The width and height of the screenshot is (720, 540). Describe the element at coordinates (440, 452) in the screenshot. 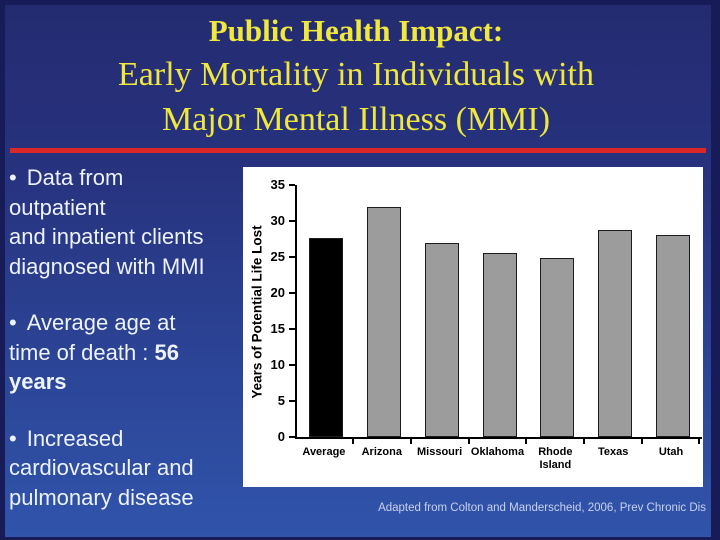

I see `x-category-label: Missouri` at that location.